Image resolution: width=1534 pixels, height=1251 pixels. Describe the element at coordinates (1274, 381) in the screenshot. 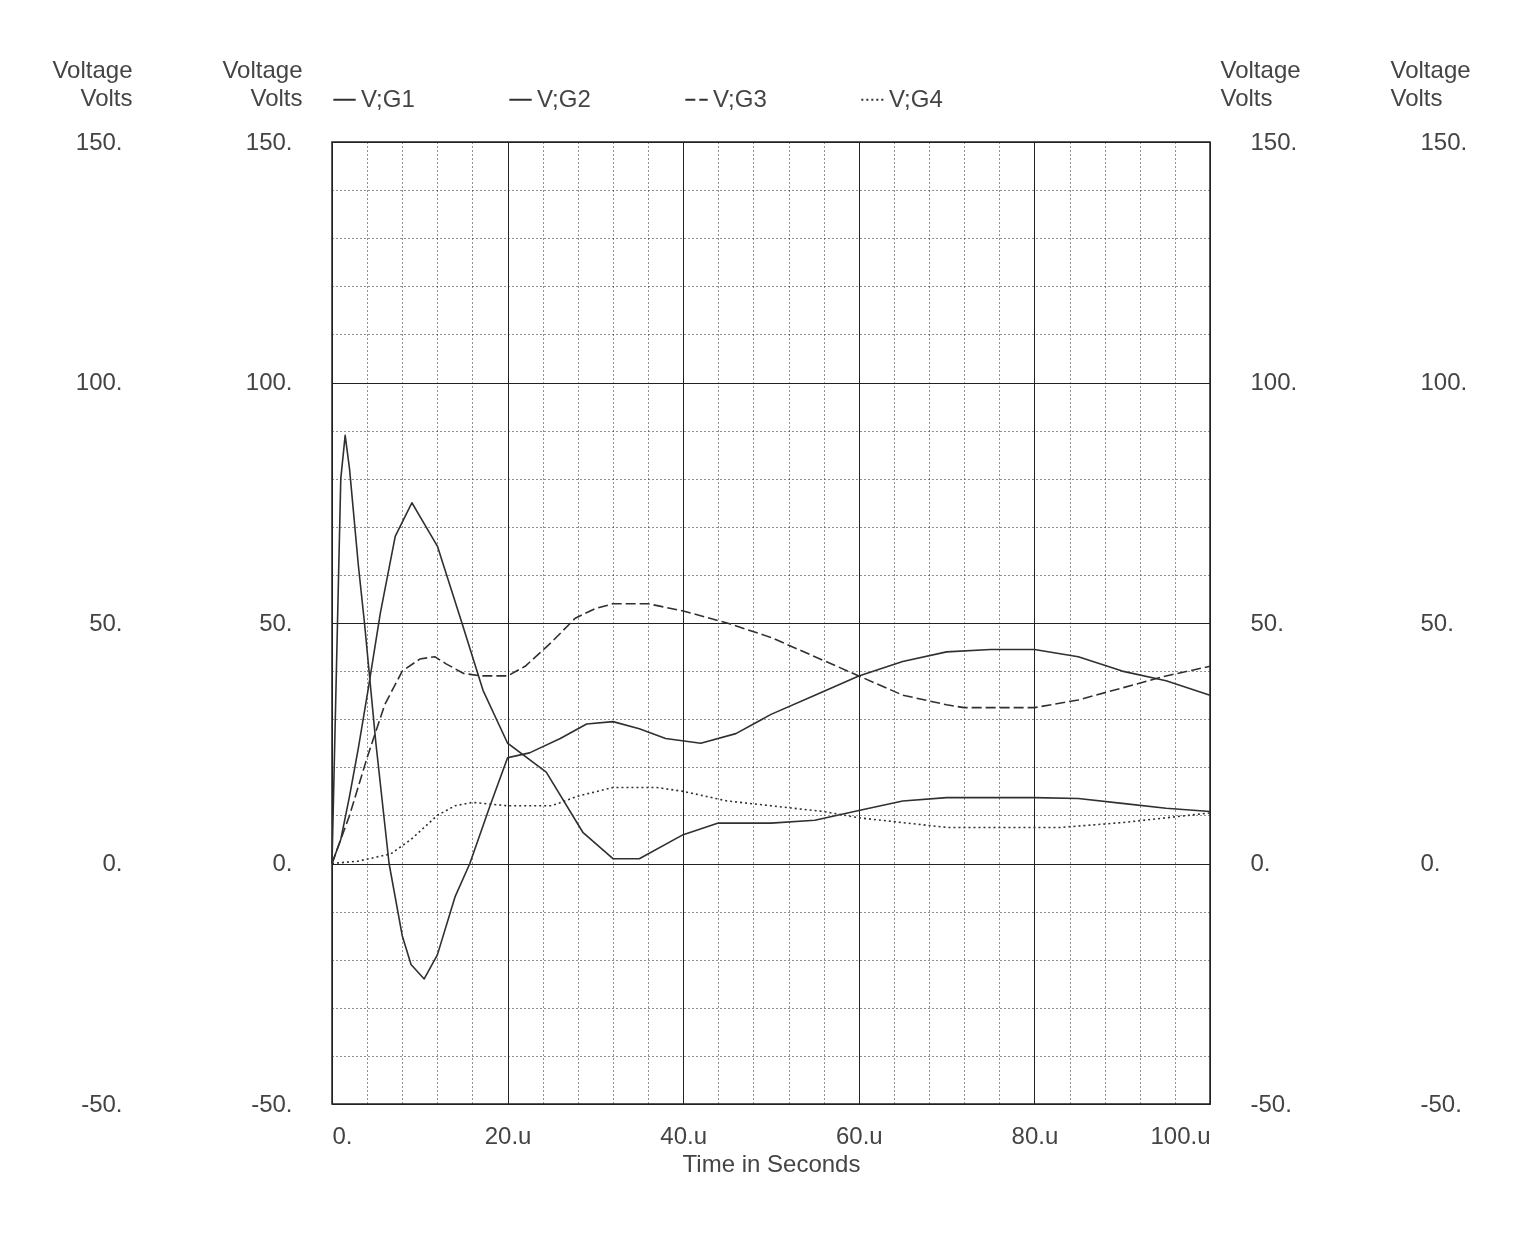

I see `y2-tick-label: 100.` at that location.